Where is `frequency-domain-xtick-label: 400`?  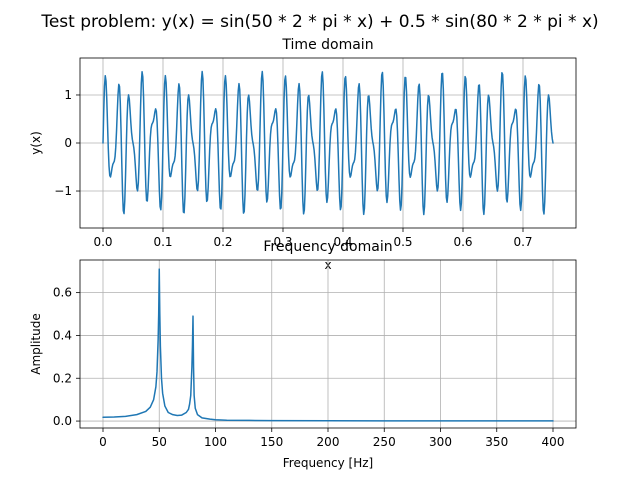 frequency-domain-xtick-label: 400 is located at coordinates (553, 442).